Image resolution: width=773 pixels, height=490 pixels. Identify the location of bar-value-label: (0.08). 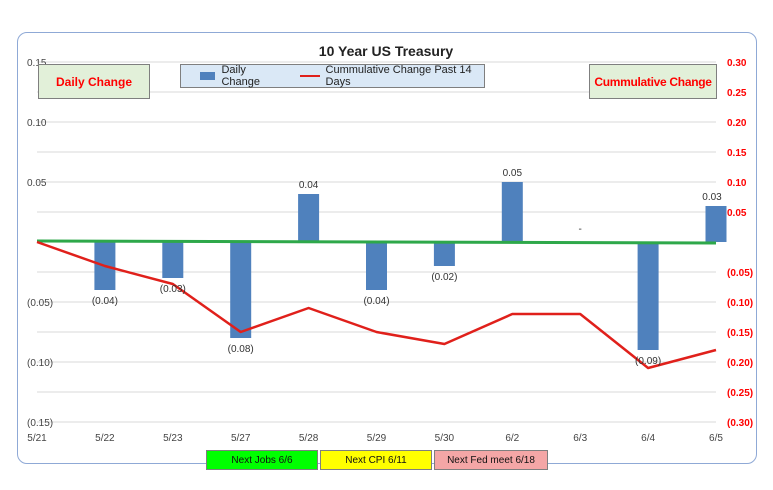
(241, 349).